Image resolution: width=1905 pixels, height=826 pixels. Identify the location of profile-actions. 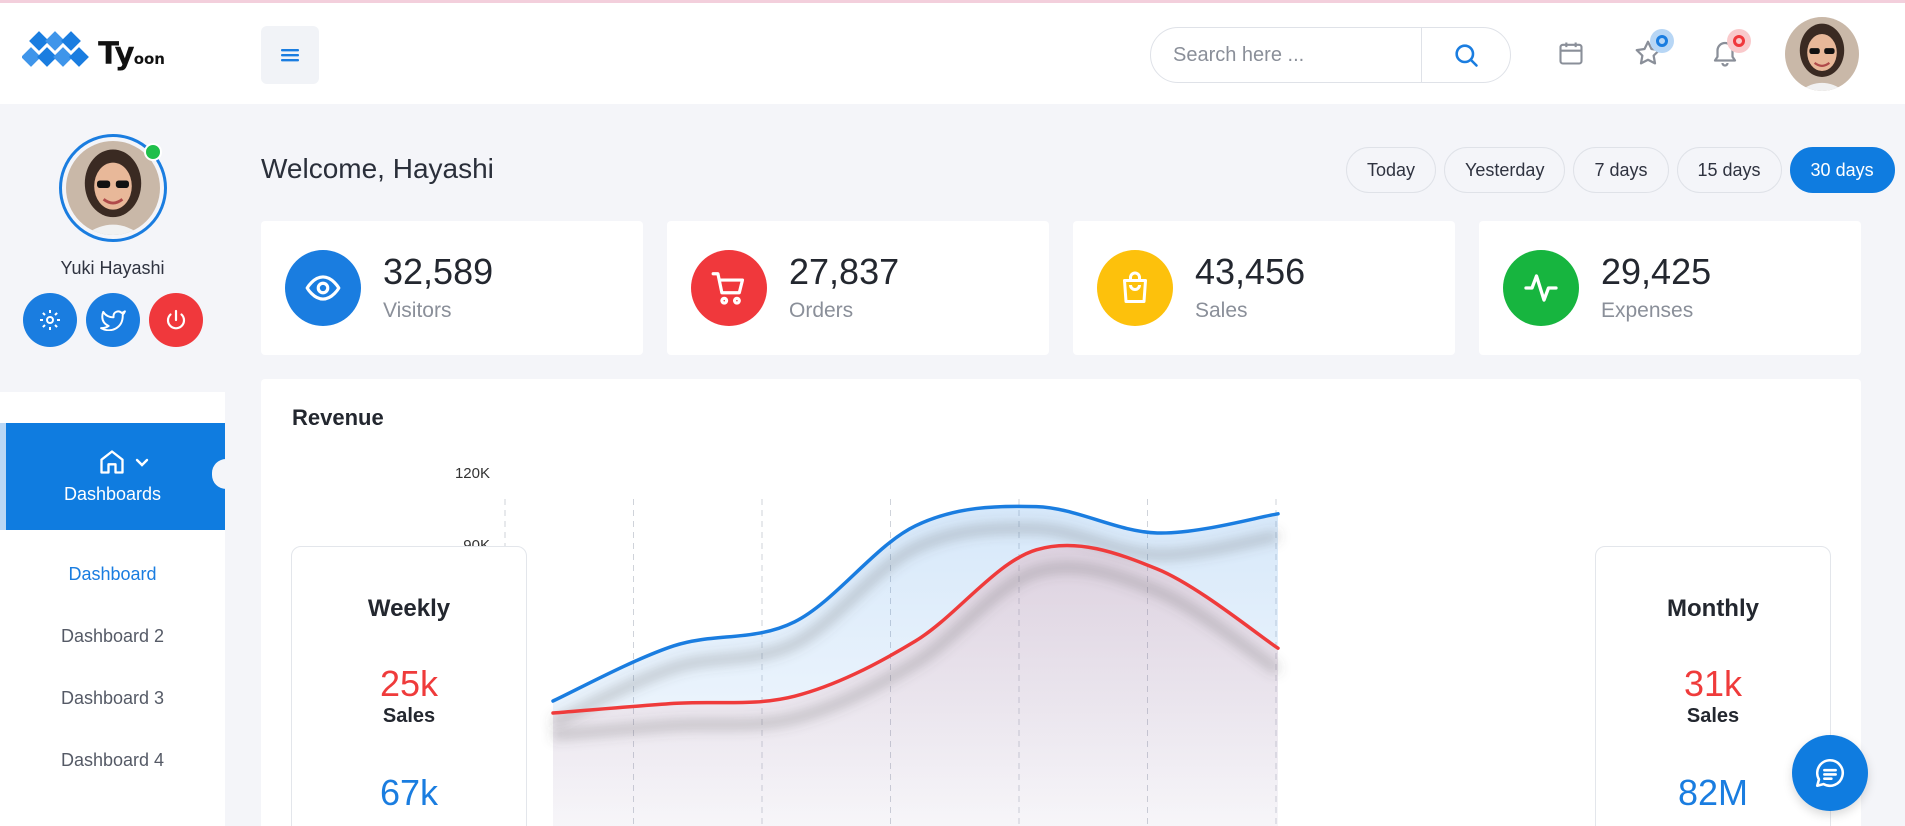
(112, 320).